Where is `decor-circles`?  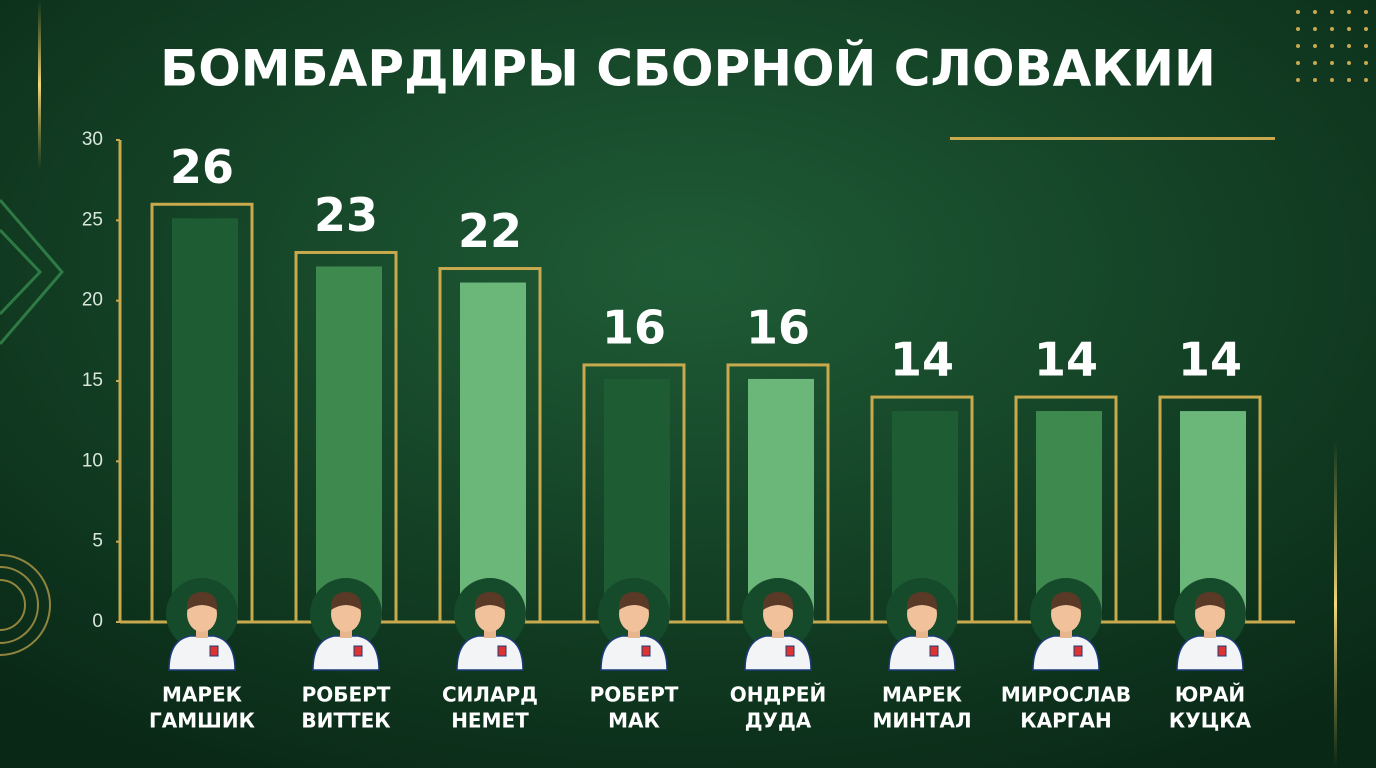
decor-circles is located at coordinates (25, 605).